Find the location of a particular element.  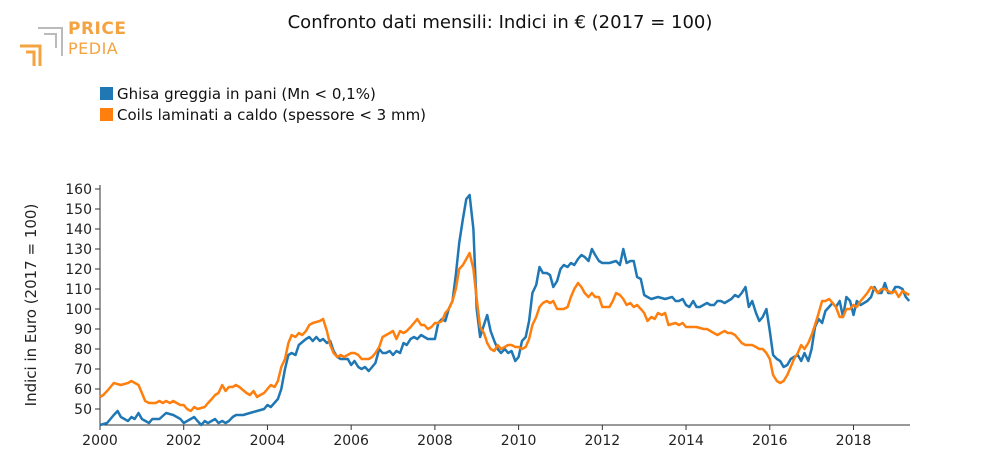

y-tick-label: 80 is located at coordinates (83, 350).